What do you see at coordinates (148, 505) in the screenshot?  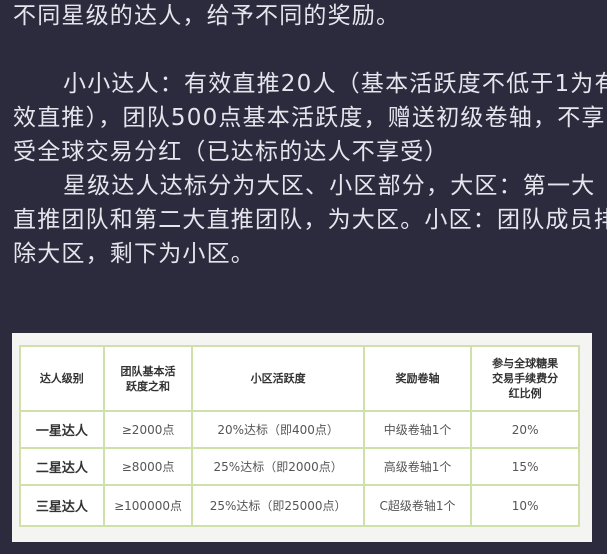 I see `cell: ≥100000点` at bounding box center [148, 505].